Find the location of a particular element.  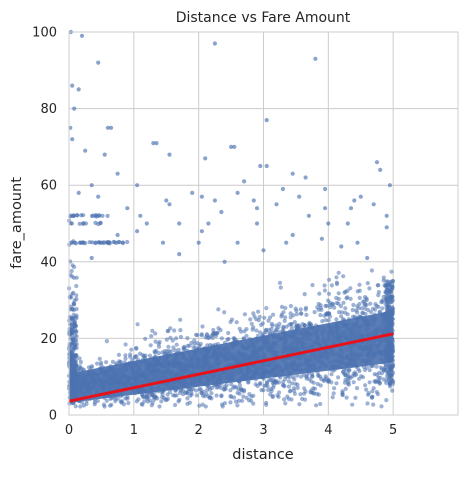

x-tick-label: 2 is located at coordinates (199, 430).